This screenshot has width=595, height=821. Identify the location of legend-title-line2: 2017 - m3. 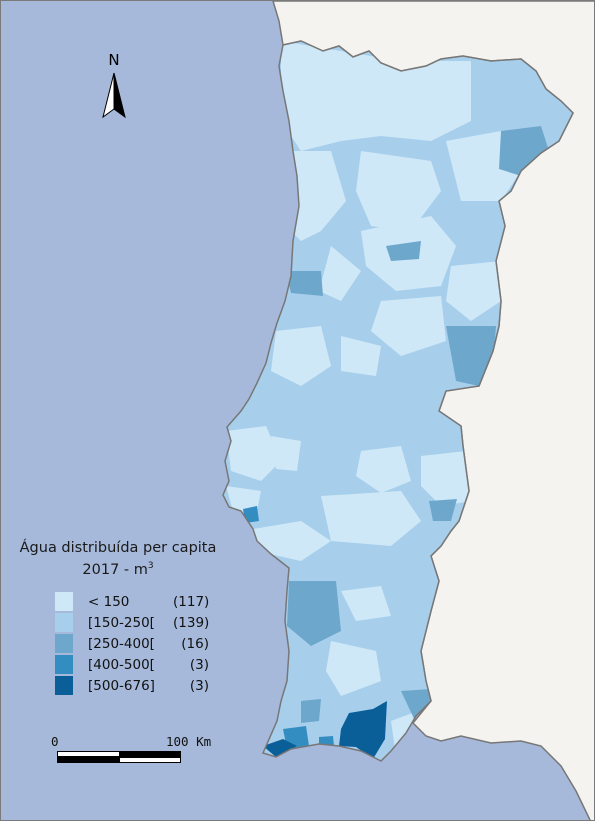
(118, 568).